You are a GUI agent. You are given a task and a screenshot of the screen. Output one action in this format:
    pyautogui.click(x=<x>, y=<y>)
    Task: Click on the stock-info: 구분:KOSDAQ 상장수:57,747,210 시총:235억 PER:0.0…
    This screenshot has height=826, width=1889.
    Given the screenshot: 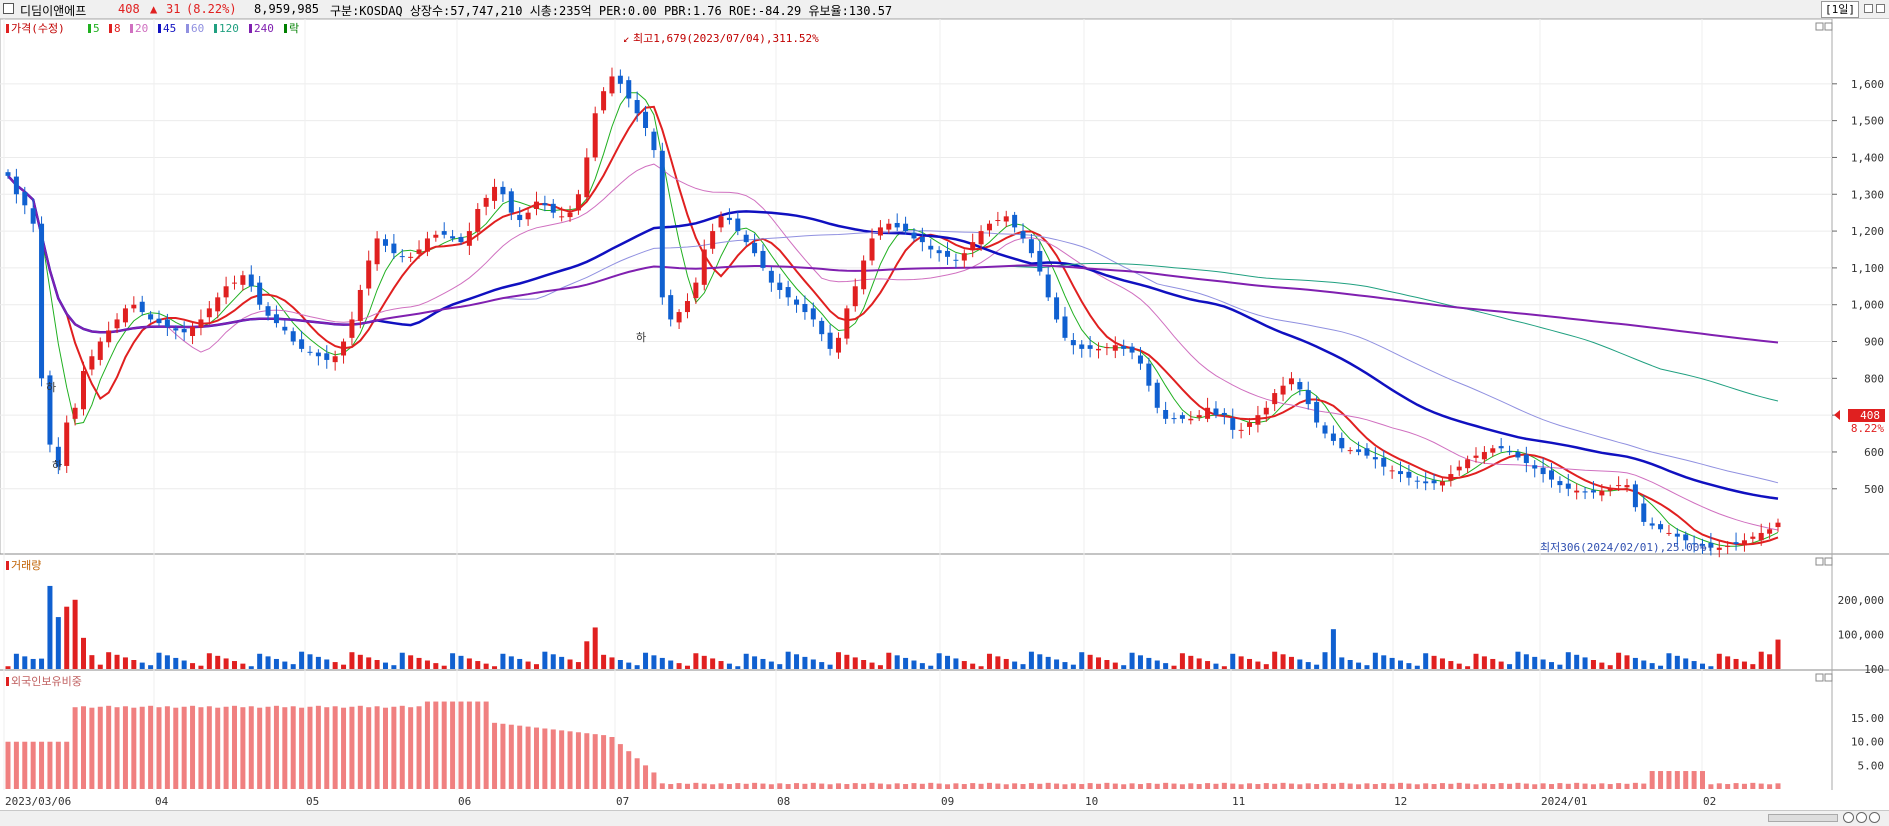 What is the action you would take?
    pyautogui.click(x=611, y=11)
    